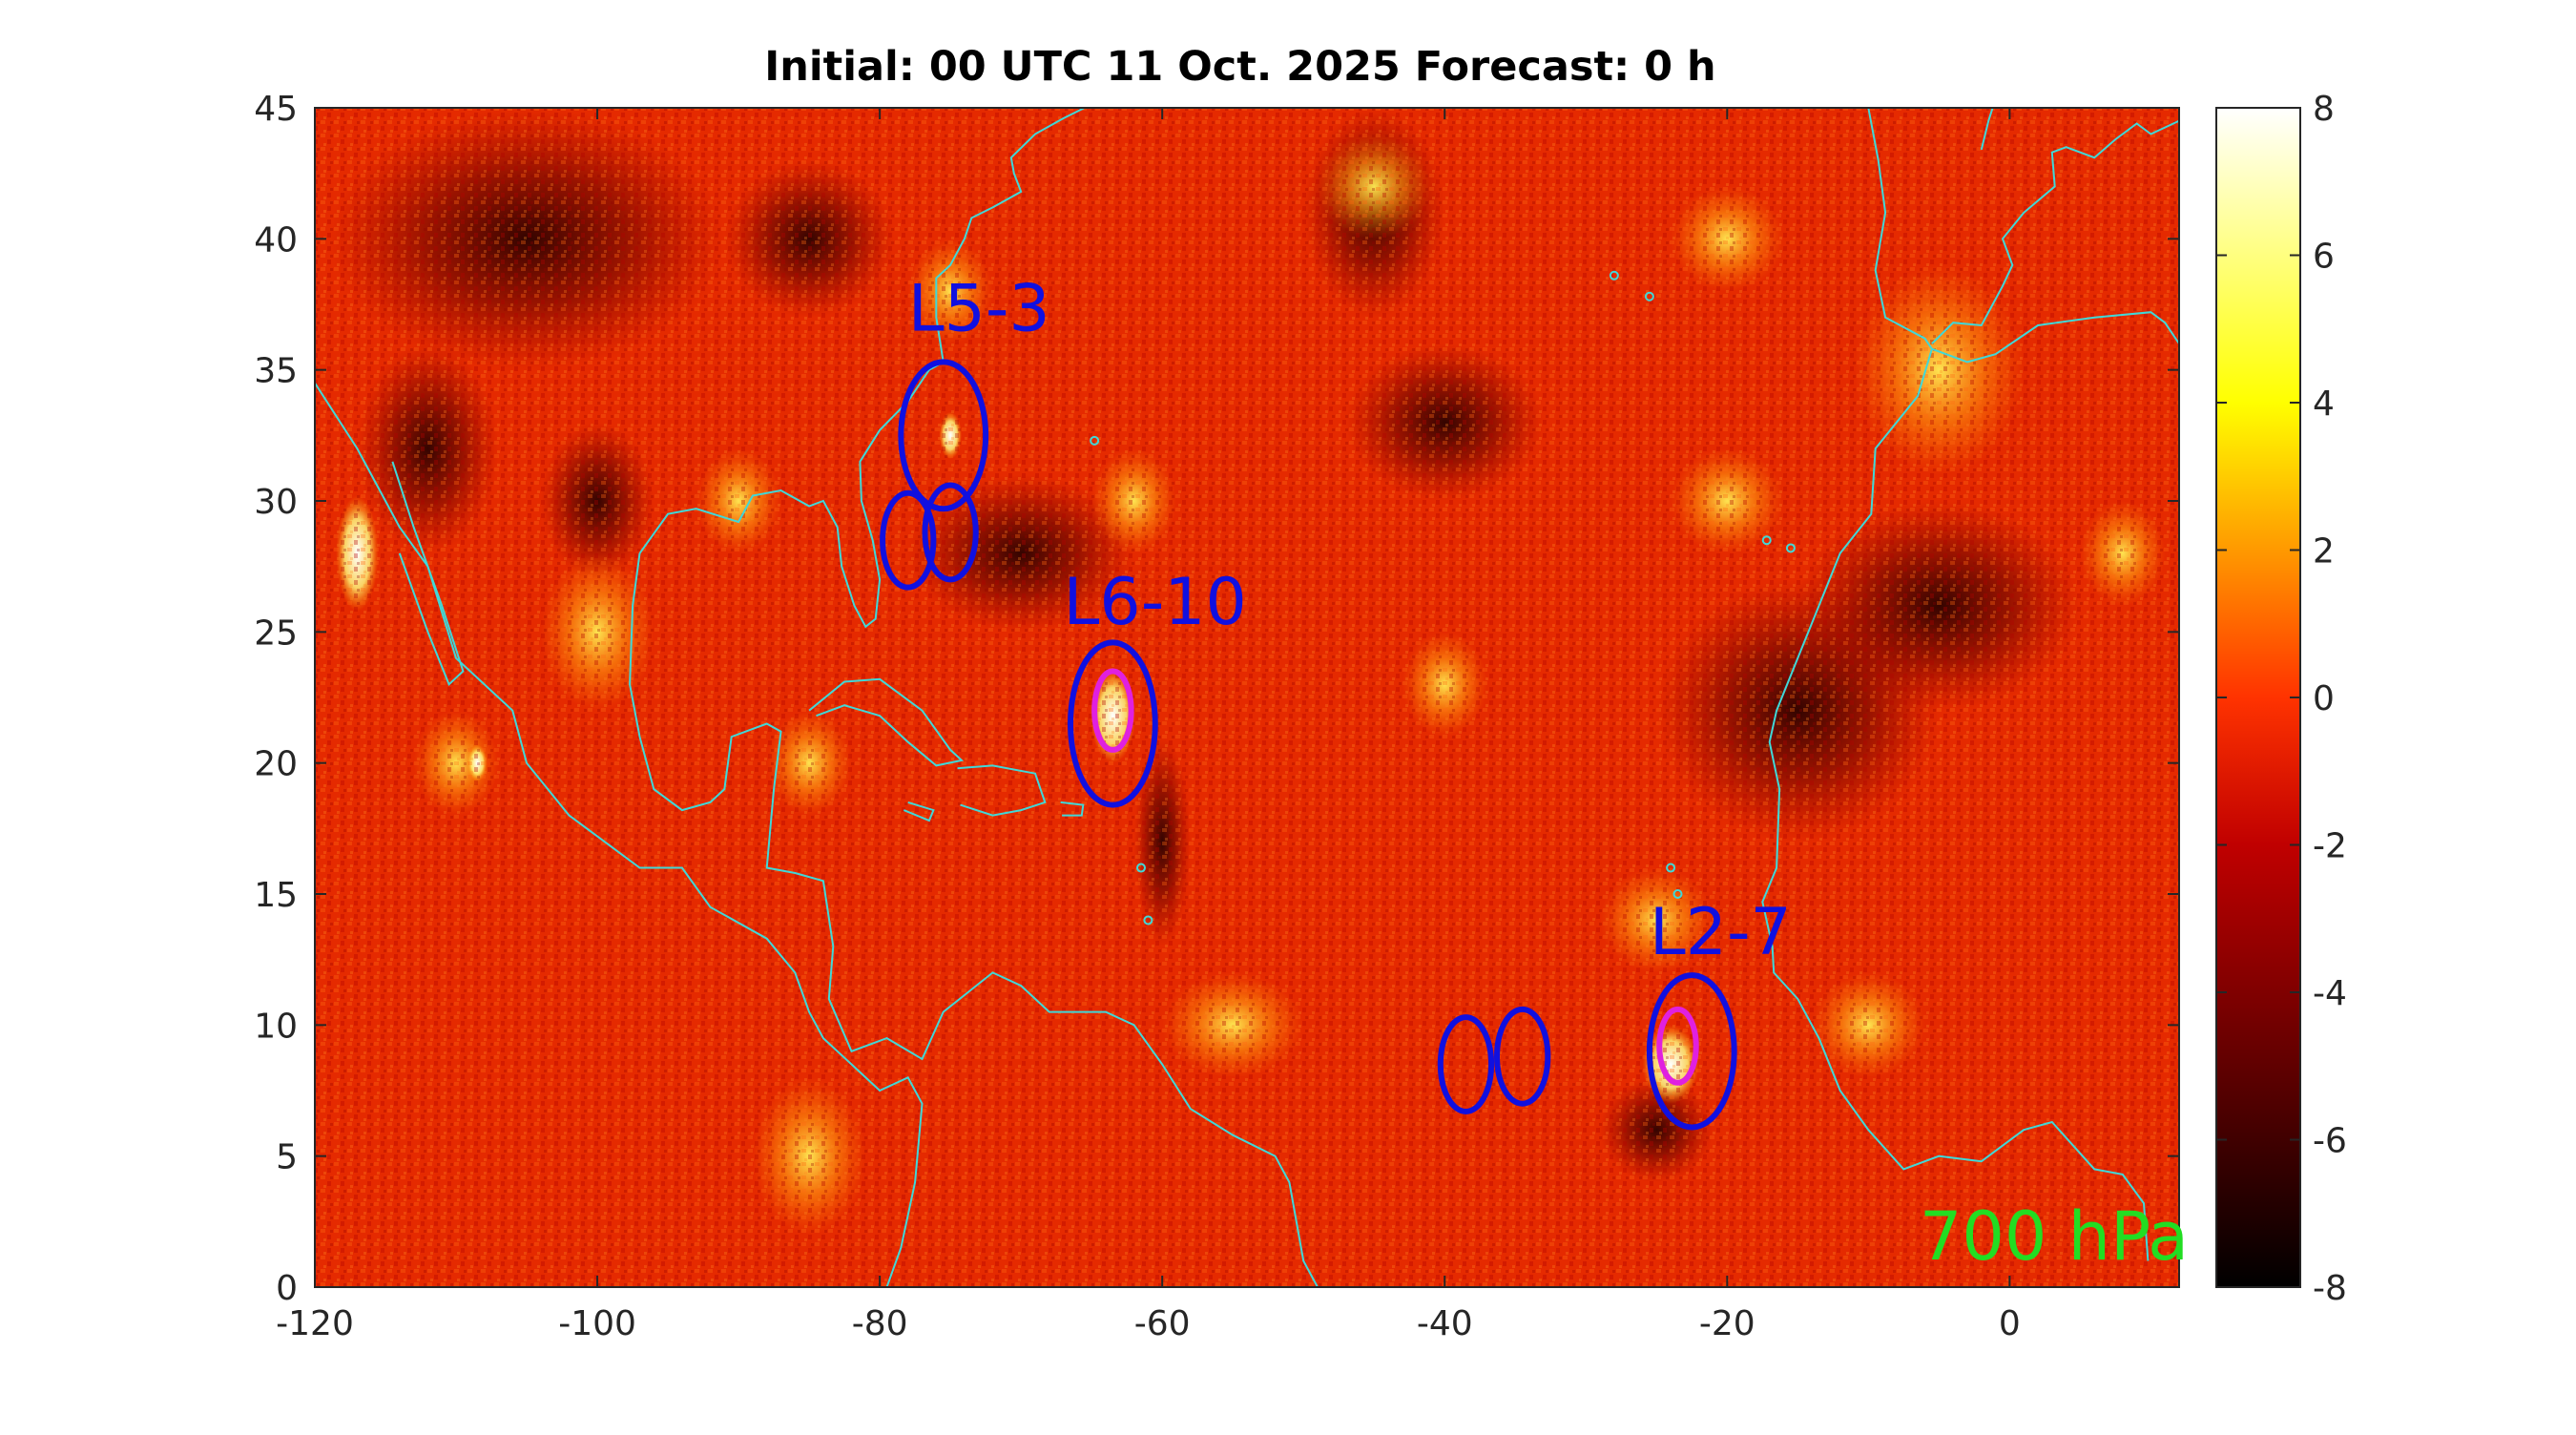 This screenshot has height=1435, width=2576. Describe the element at coordinates (2324, 404) in the screenshot. I see `colorbar-tick-label: 4` at that location.